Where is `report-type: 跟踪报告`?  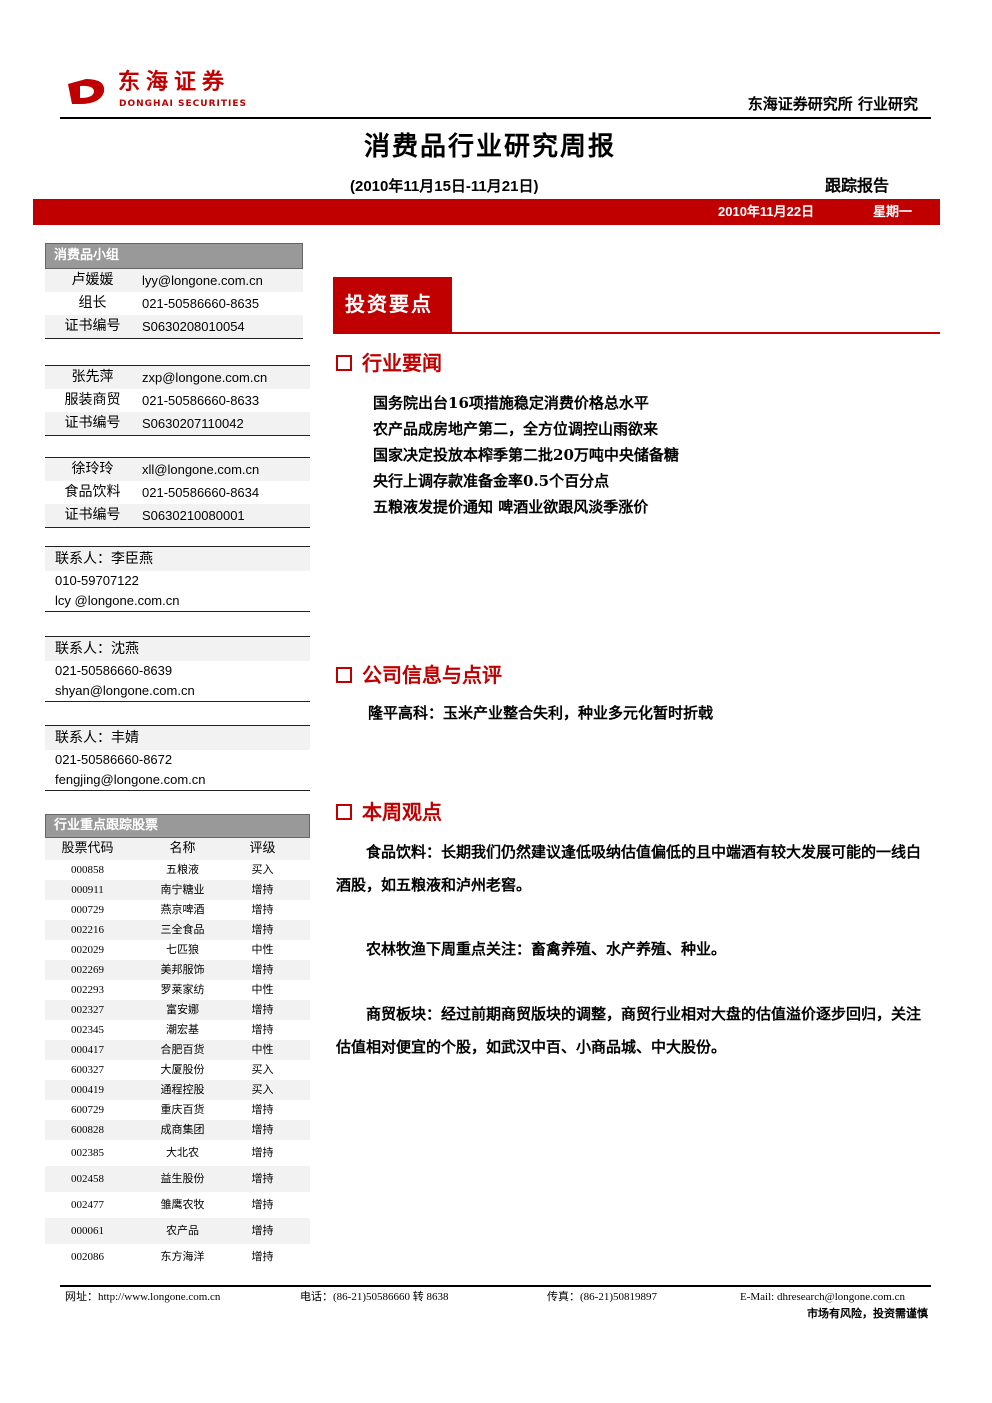 report-type: 跟踪报告 is located at coordinates (857, 185).